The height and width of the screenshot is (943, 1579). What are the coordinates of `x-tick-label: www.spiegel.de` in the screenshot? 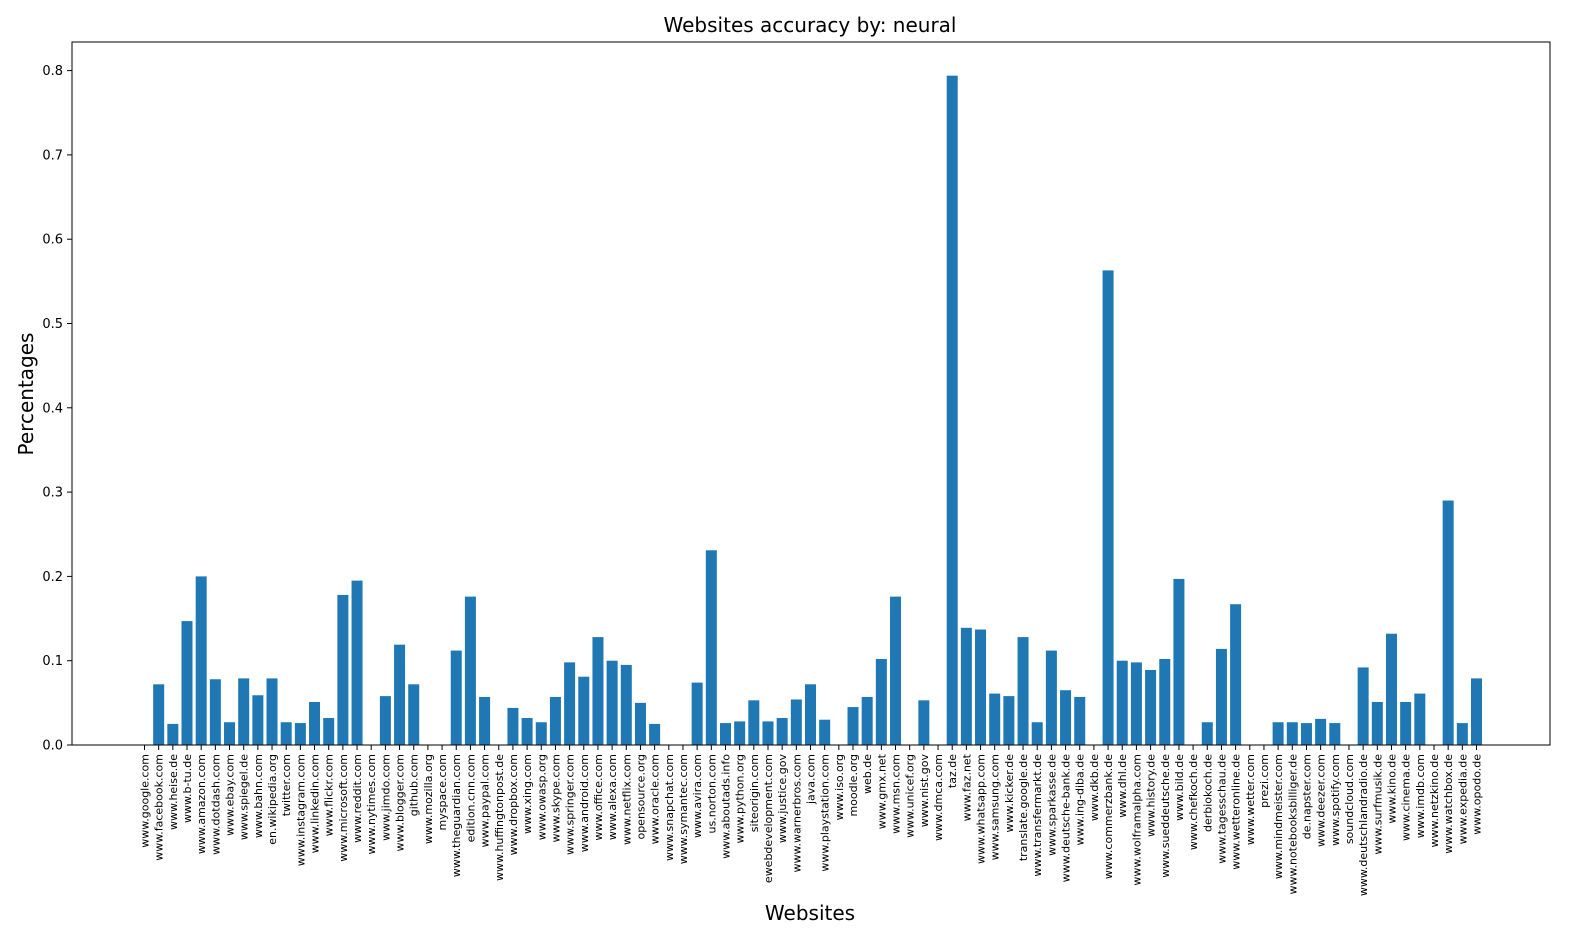 It's located at (244, 797).